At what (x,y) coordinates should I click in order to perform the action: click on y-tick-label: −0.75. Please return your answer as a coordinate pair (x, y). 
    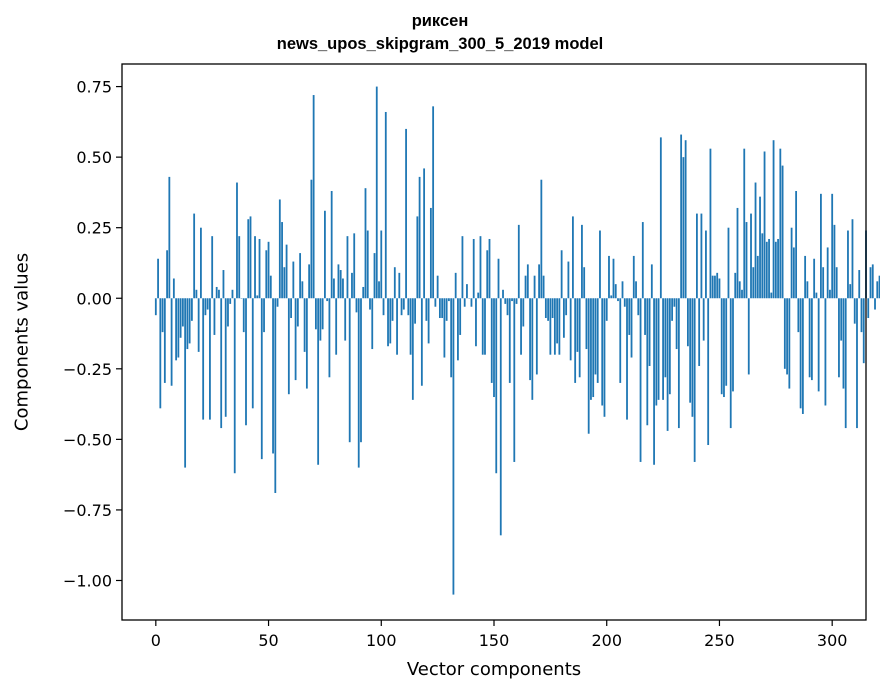
    Looking at the image, I should click on (87, 510).